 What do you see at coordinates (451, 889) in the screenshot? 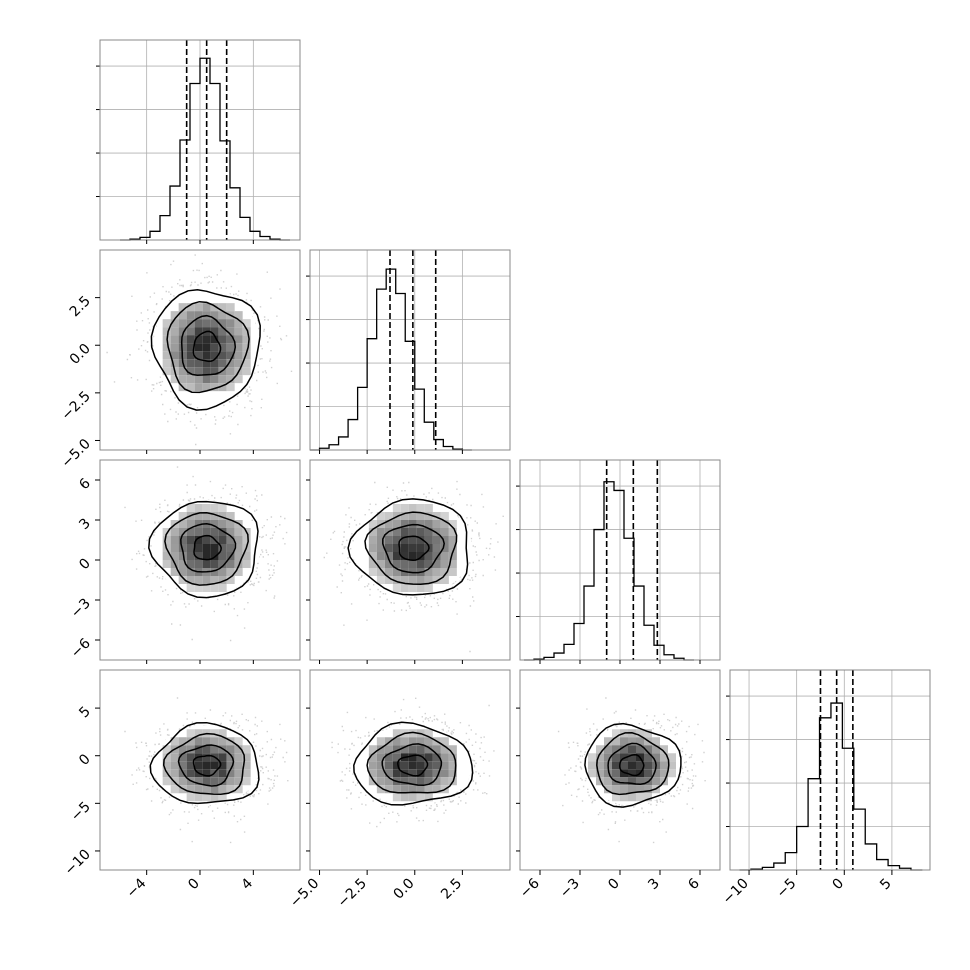
I see `x-tick-label: 2.5` at bounding box center [451, 889].